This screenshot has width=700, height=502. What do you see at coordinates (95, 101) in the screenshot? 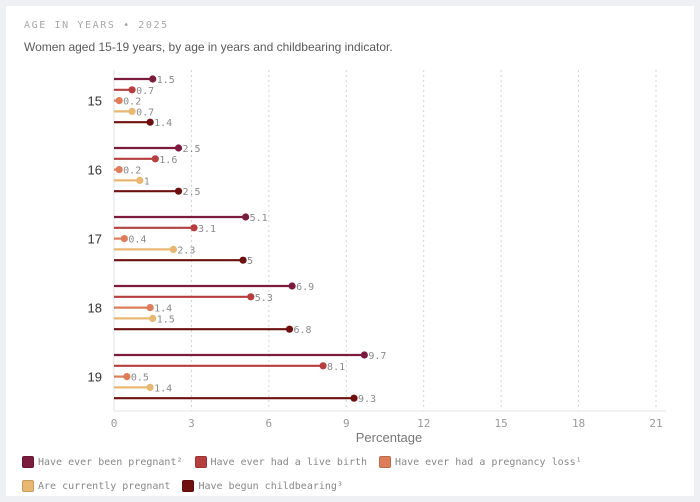
I see `y-category-label: 15` at bounding box center [95, 101].